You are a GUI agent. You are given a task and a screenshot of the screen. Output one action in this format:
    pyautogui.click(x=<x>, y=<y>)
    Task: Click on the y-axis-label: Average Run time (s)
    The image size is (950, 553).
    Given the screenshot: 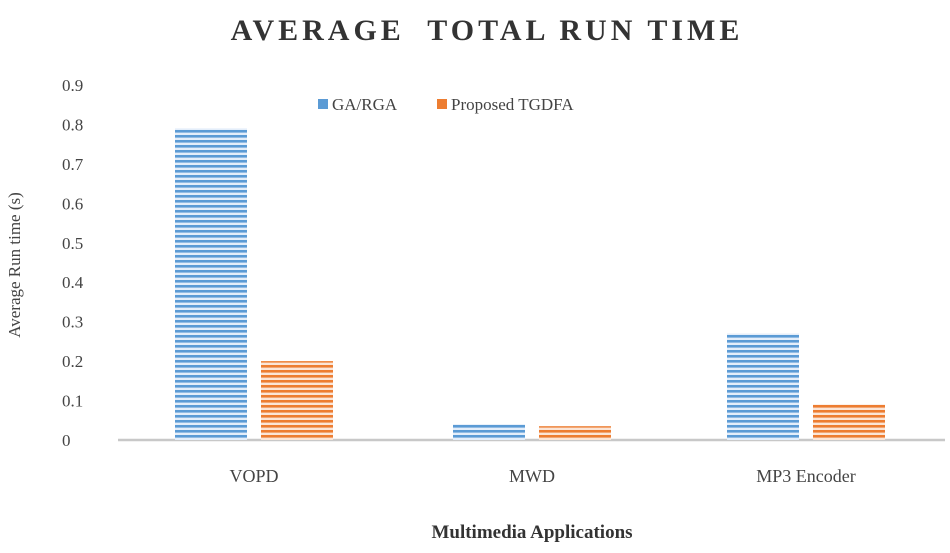 What is the action you would take?
    pyautogui.click(x=14, y=265)
    